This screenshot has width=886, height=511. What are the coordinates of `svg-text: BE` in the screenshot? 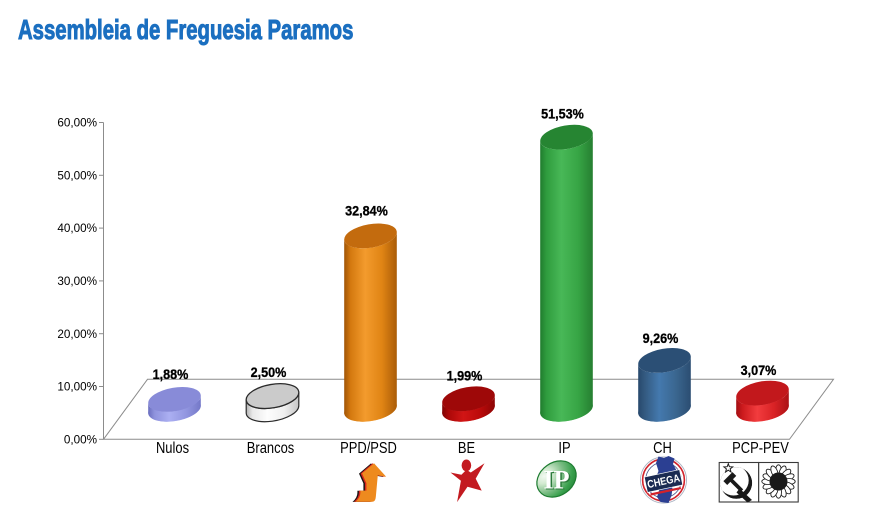 It's located at (466, 448).